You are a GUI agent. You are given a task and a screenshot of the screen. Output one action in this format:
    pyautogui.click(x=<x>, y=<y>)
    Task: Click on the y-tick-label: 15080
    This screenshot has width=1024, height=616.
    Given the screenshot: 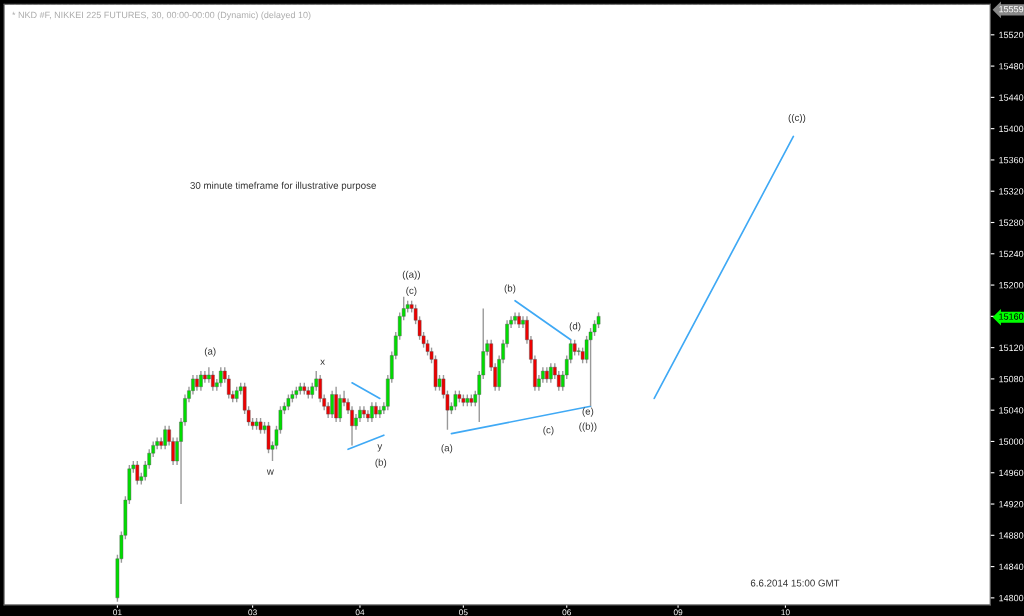 What is the action you would take?
    pyautogui.click(x=1011, y=379)
    